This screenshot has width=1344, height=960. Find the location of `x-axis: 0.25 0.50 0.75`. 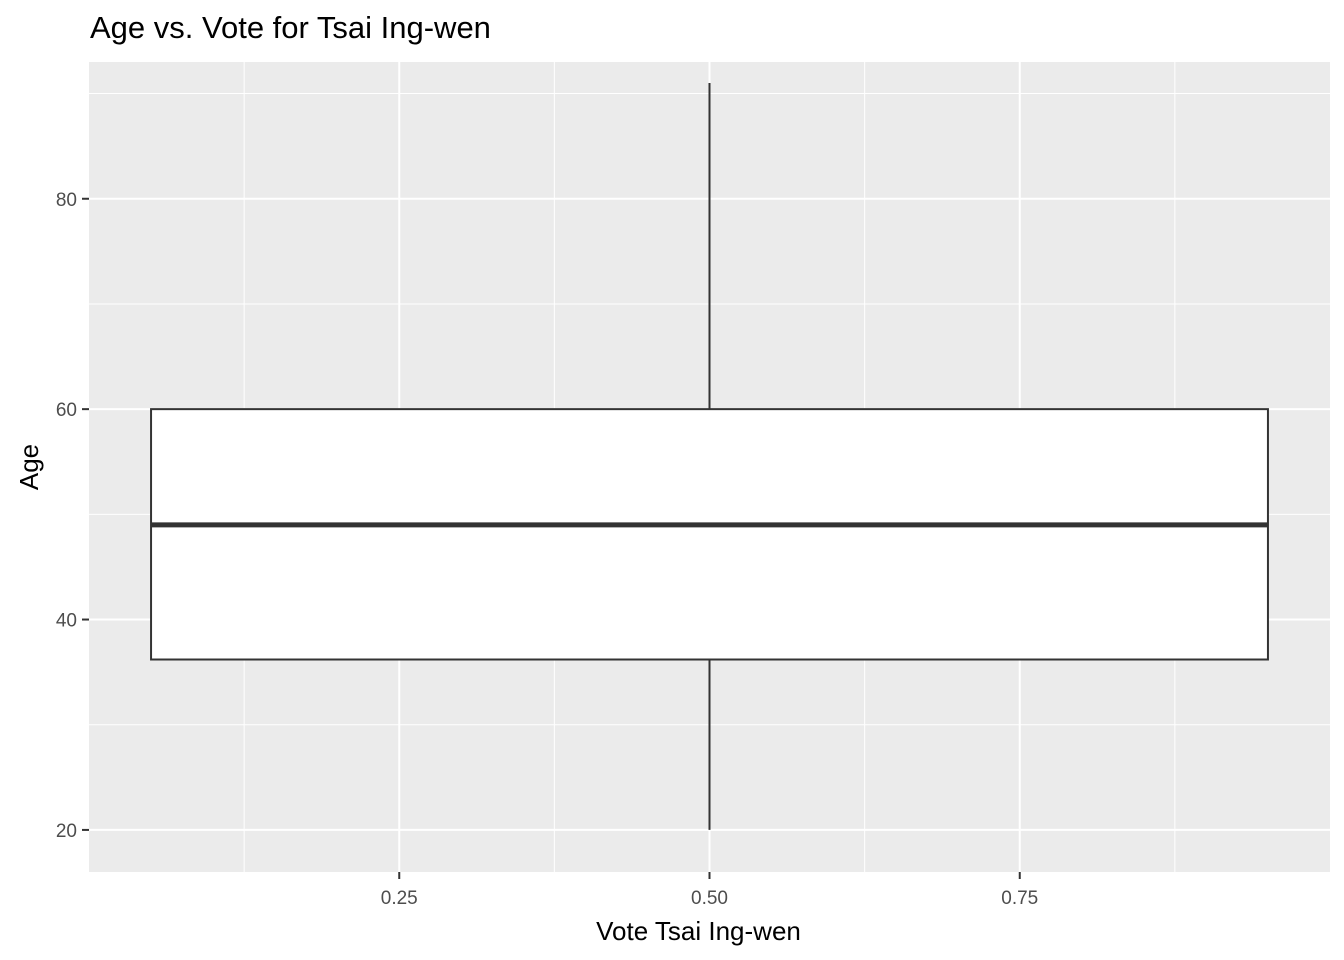

x-axis: 0.25 0.50 0.75 is located at coordinates (709, 890).